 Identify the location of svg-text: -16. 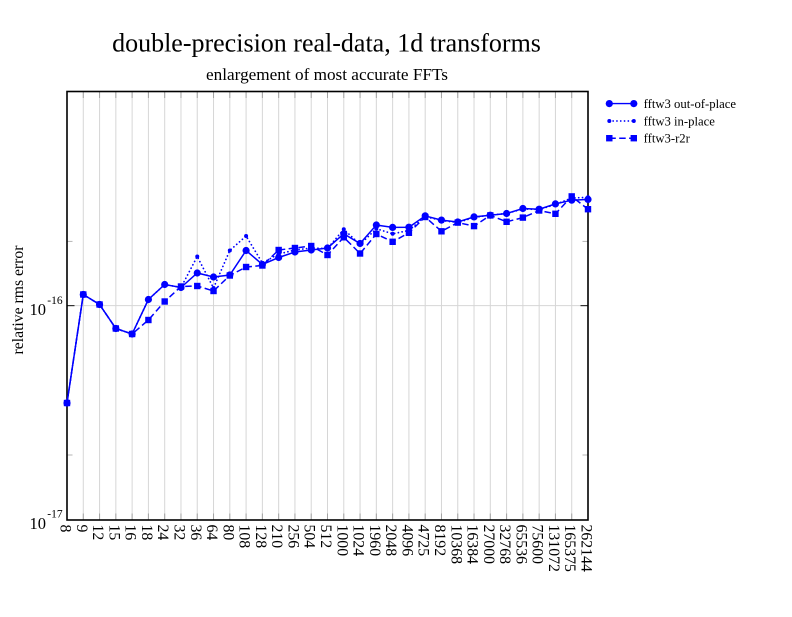
(55, 301).